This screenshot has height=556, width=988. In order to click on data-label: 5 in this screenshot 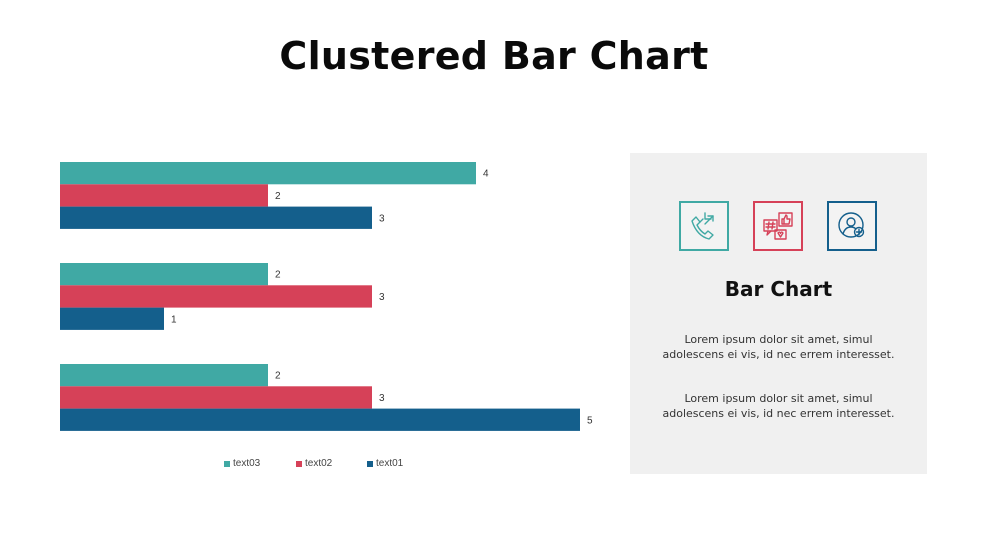, I will do `click(590, 420)`.